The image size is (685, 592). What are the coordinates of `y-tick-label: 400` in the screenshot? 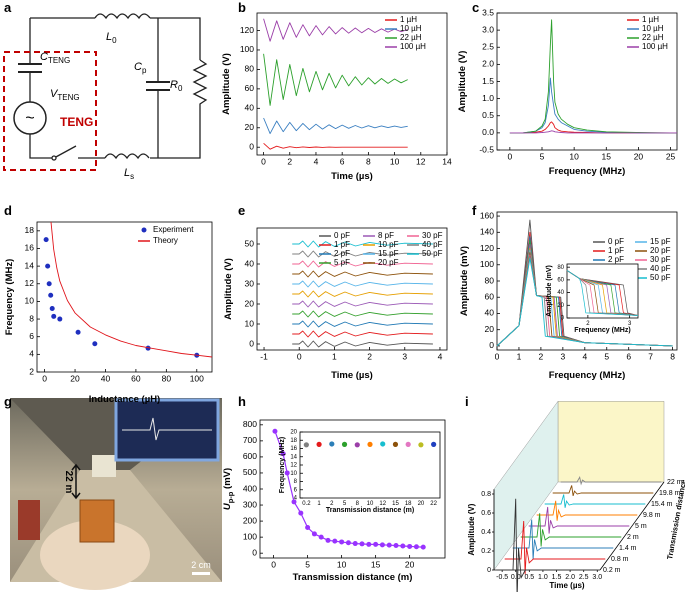 It's located at (250, 488).